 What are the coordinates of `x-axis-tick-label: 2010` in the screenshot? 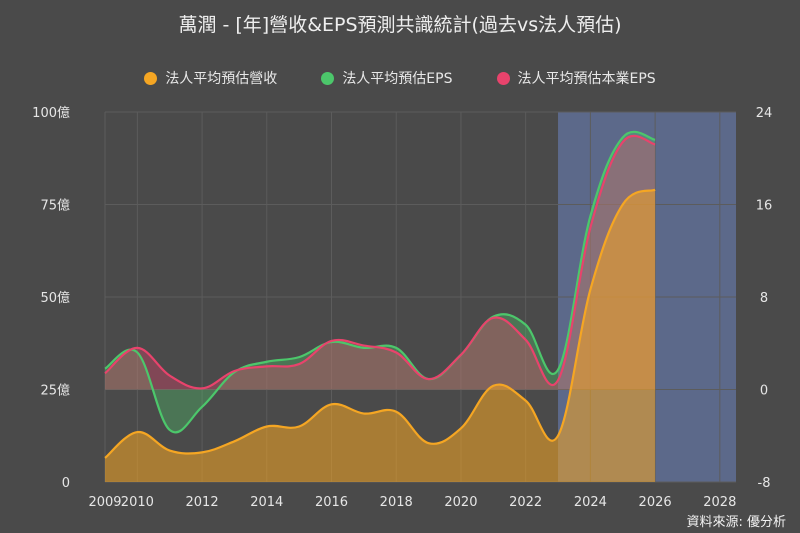 It's located at (137, 502).